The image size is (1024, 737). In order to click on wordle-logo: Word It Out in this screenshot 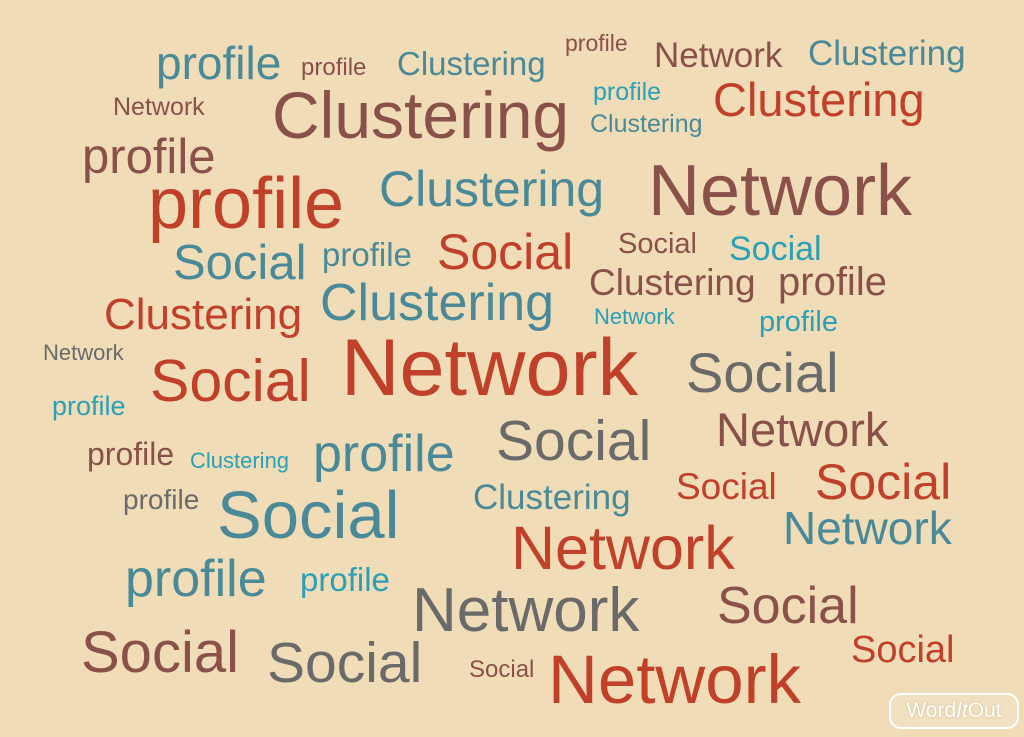, I will do `click(954, 711)`.